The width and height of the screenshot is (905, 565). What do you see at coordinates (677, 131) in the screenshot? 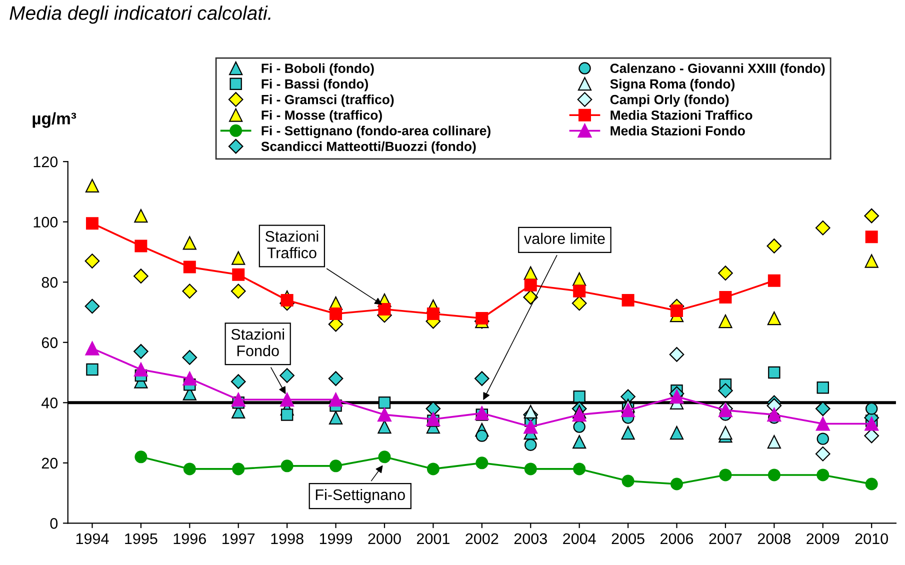
I see `legend-label: Media Stazioni Fondo` at bounding box center [677, 131].